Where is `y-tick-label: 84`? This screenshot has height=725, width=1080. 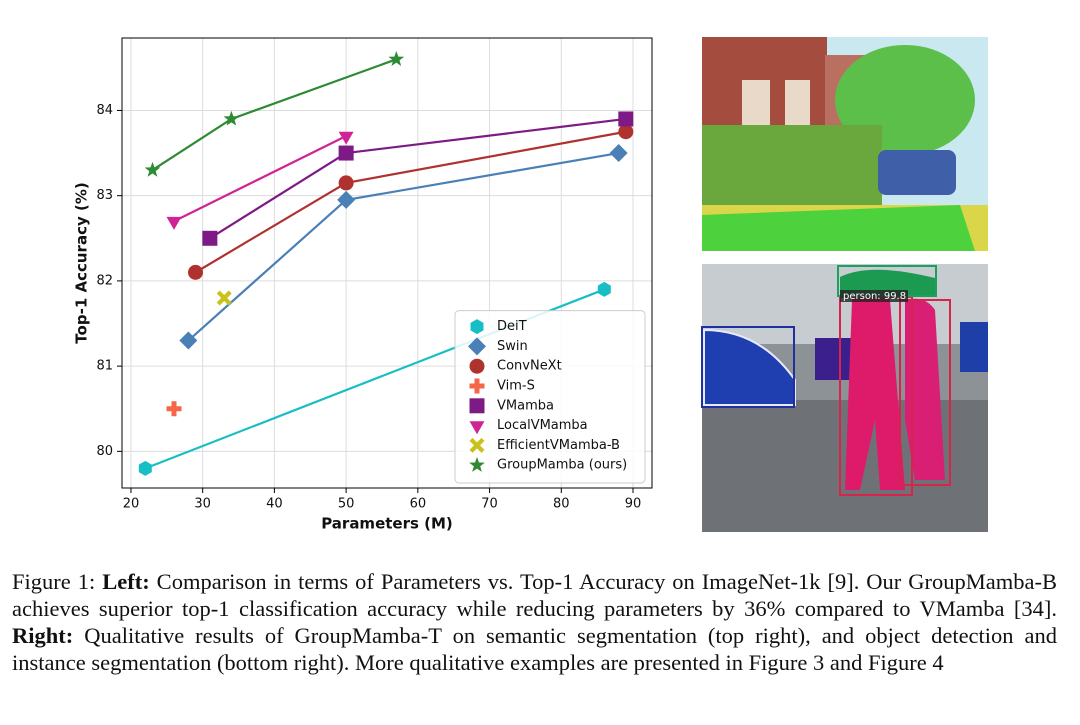 y-tick-label: 84 is located at coordinates (104, 110).